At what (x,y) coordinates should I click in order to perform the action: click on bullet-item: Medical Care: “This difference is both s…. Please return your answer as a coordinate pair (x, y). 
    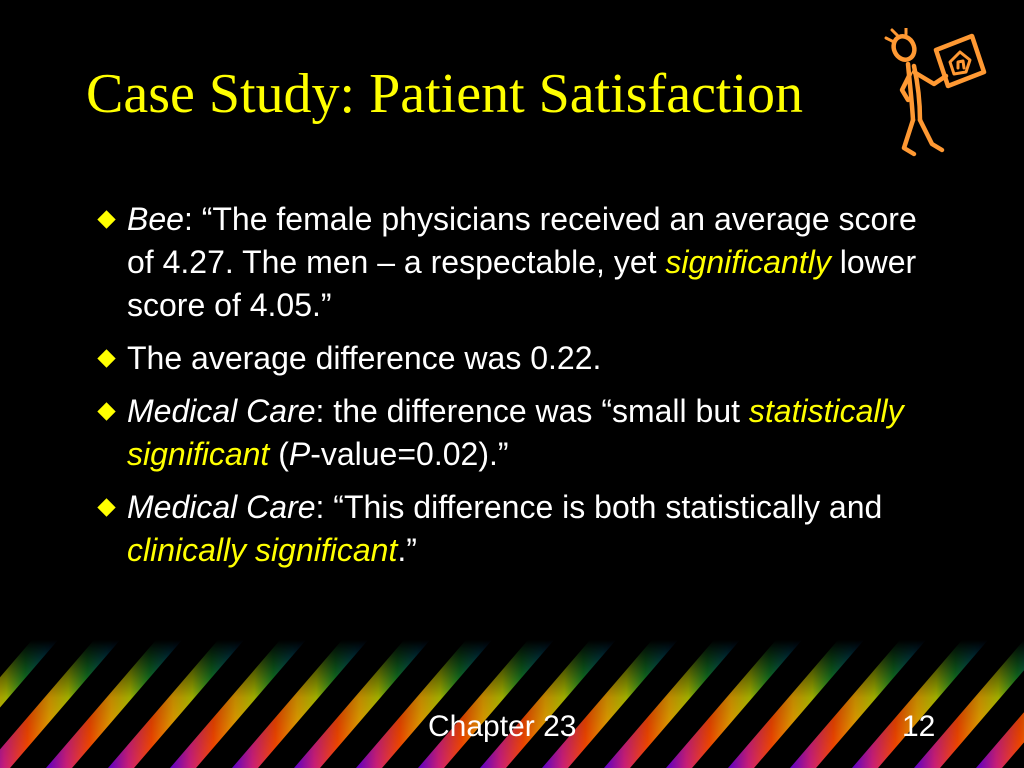
    Looking at the image, I should click on (511, 529).